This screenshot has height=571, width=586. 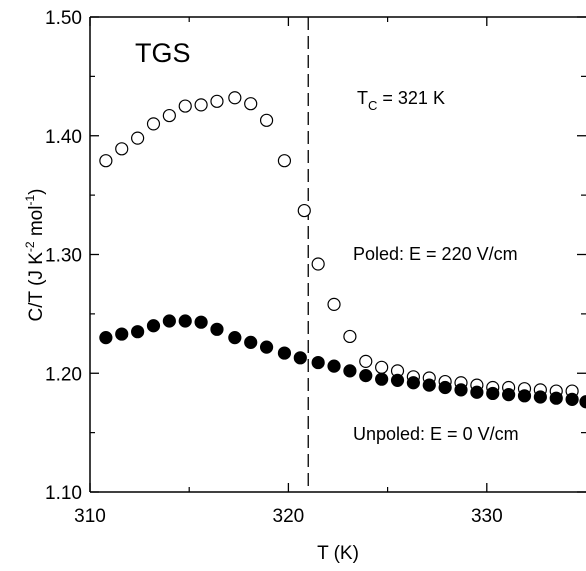 I want to click on sample-label: TGS, so click(x=163, y=53).